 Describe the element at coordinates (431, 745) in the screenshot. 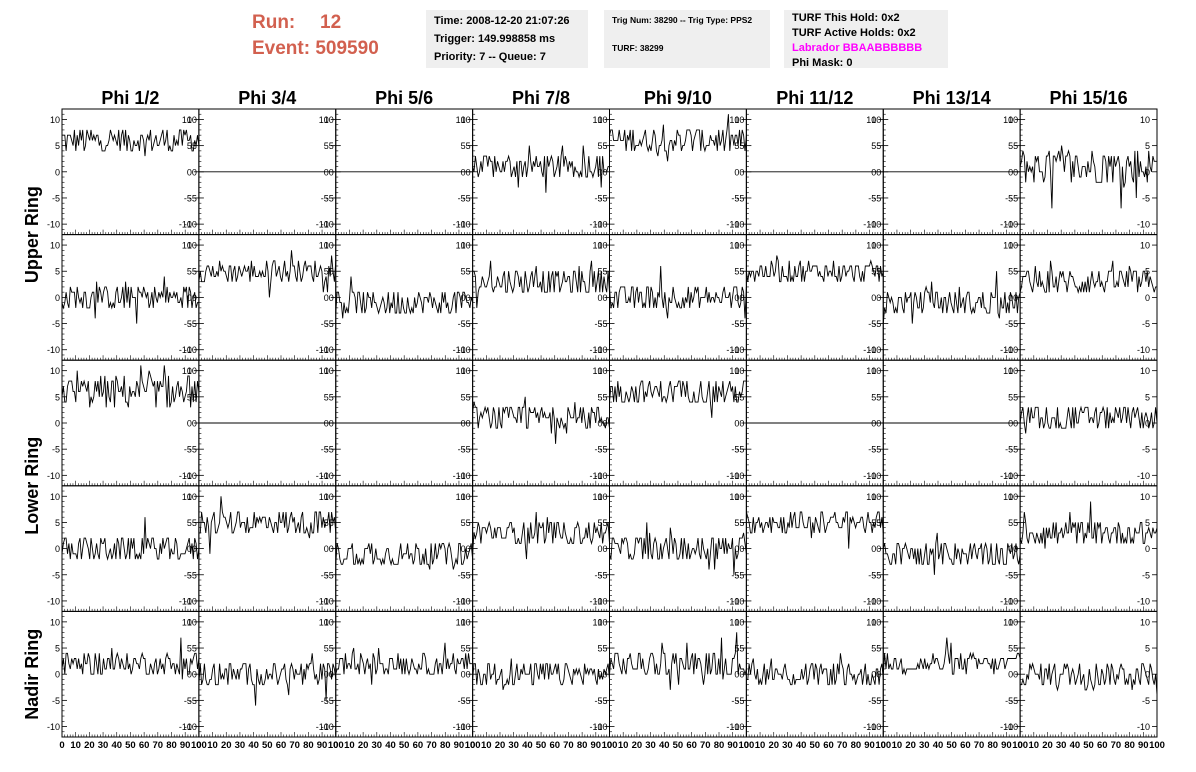

I see `x-tick-label: 70` at that location.